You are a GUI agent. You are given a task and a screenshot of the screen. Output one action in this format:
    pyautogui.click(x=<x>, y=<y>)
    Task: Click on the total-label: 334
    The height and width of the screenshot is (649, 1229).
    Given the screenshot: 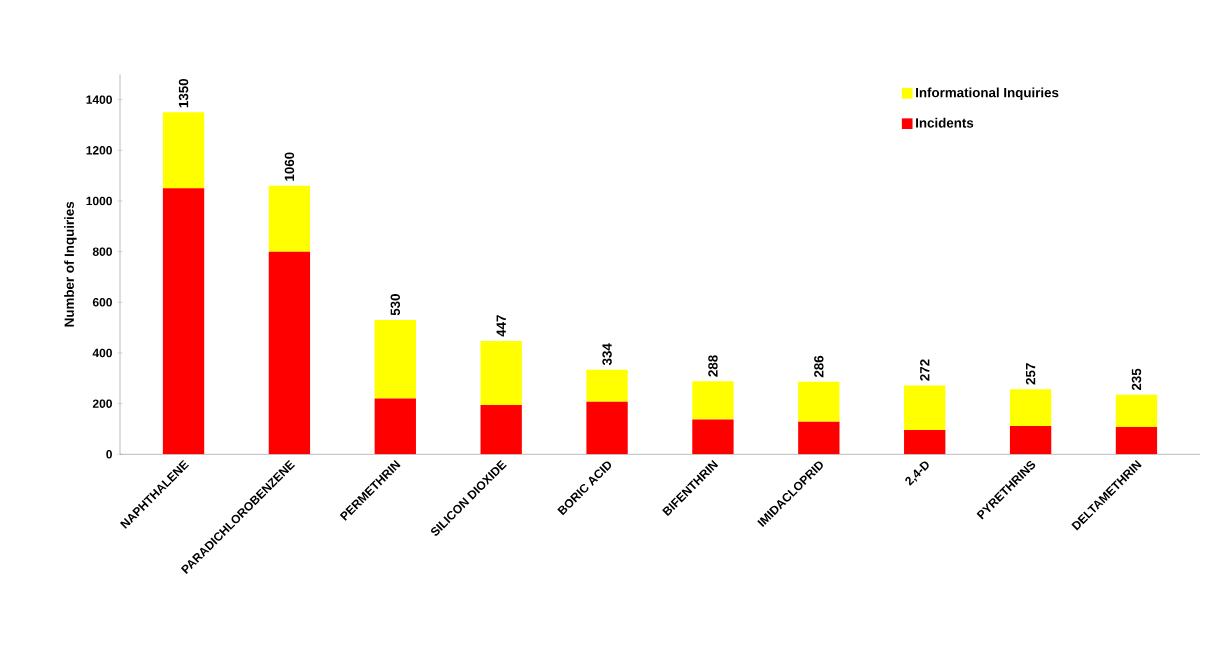 What is the action you would take?
    pyautogui.click(x=607, y=354)
    